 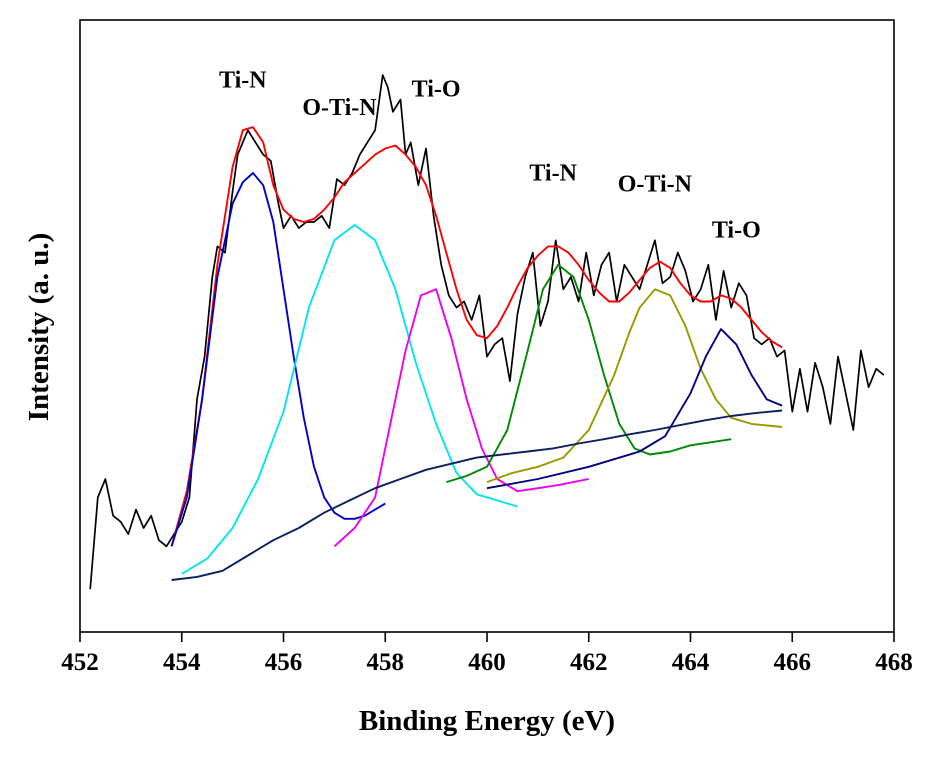 I want to click on x-tick-label: 464, so click(x=691, y=662).